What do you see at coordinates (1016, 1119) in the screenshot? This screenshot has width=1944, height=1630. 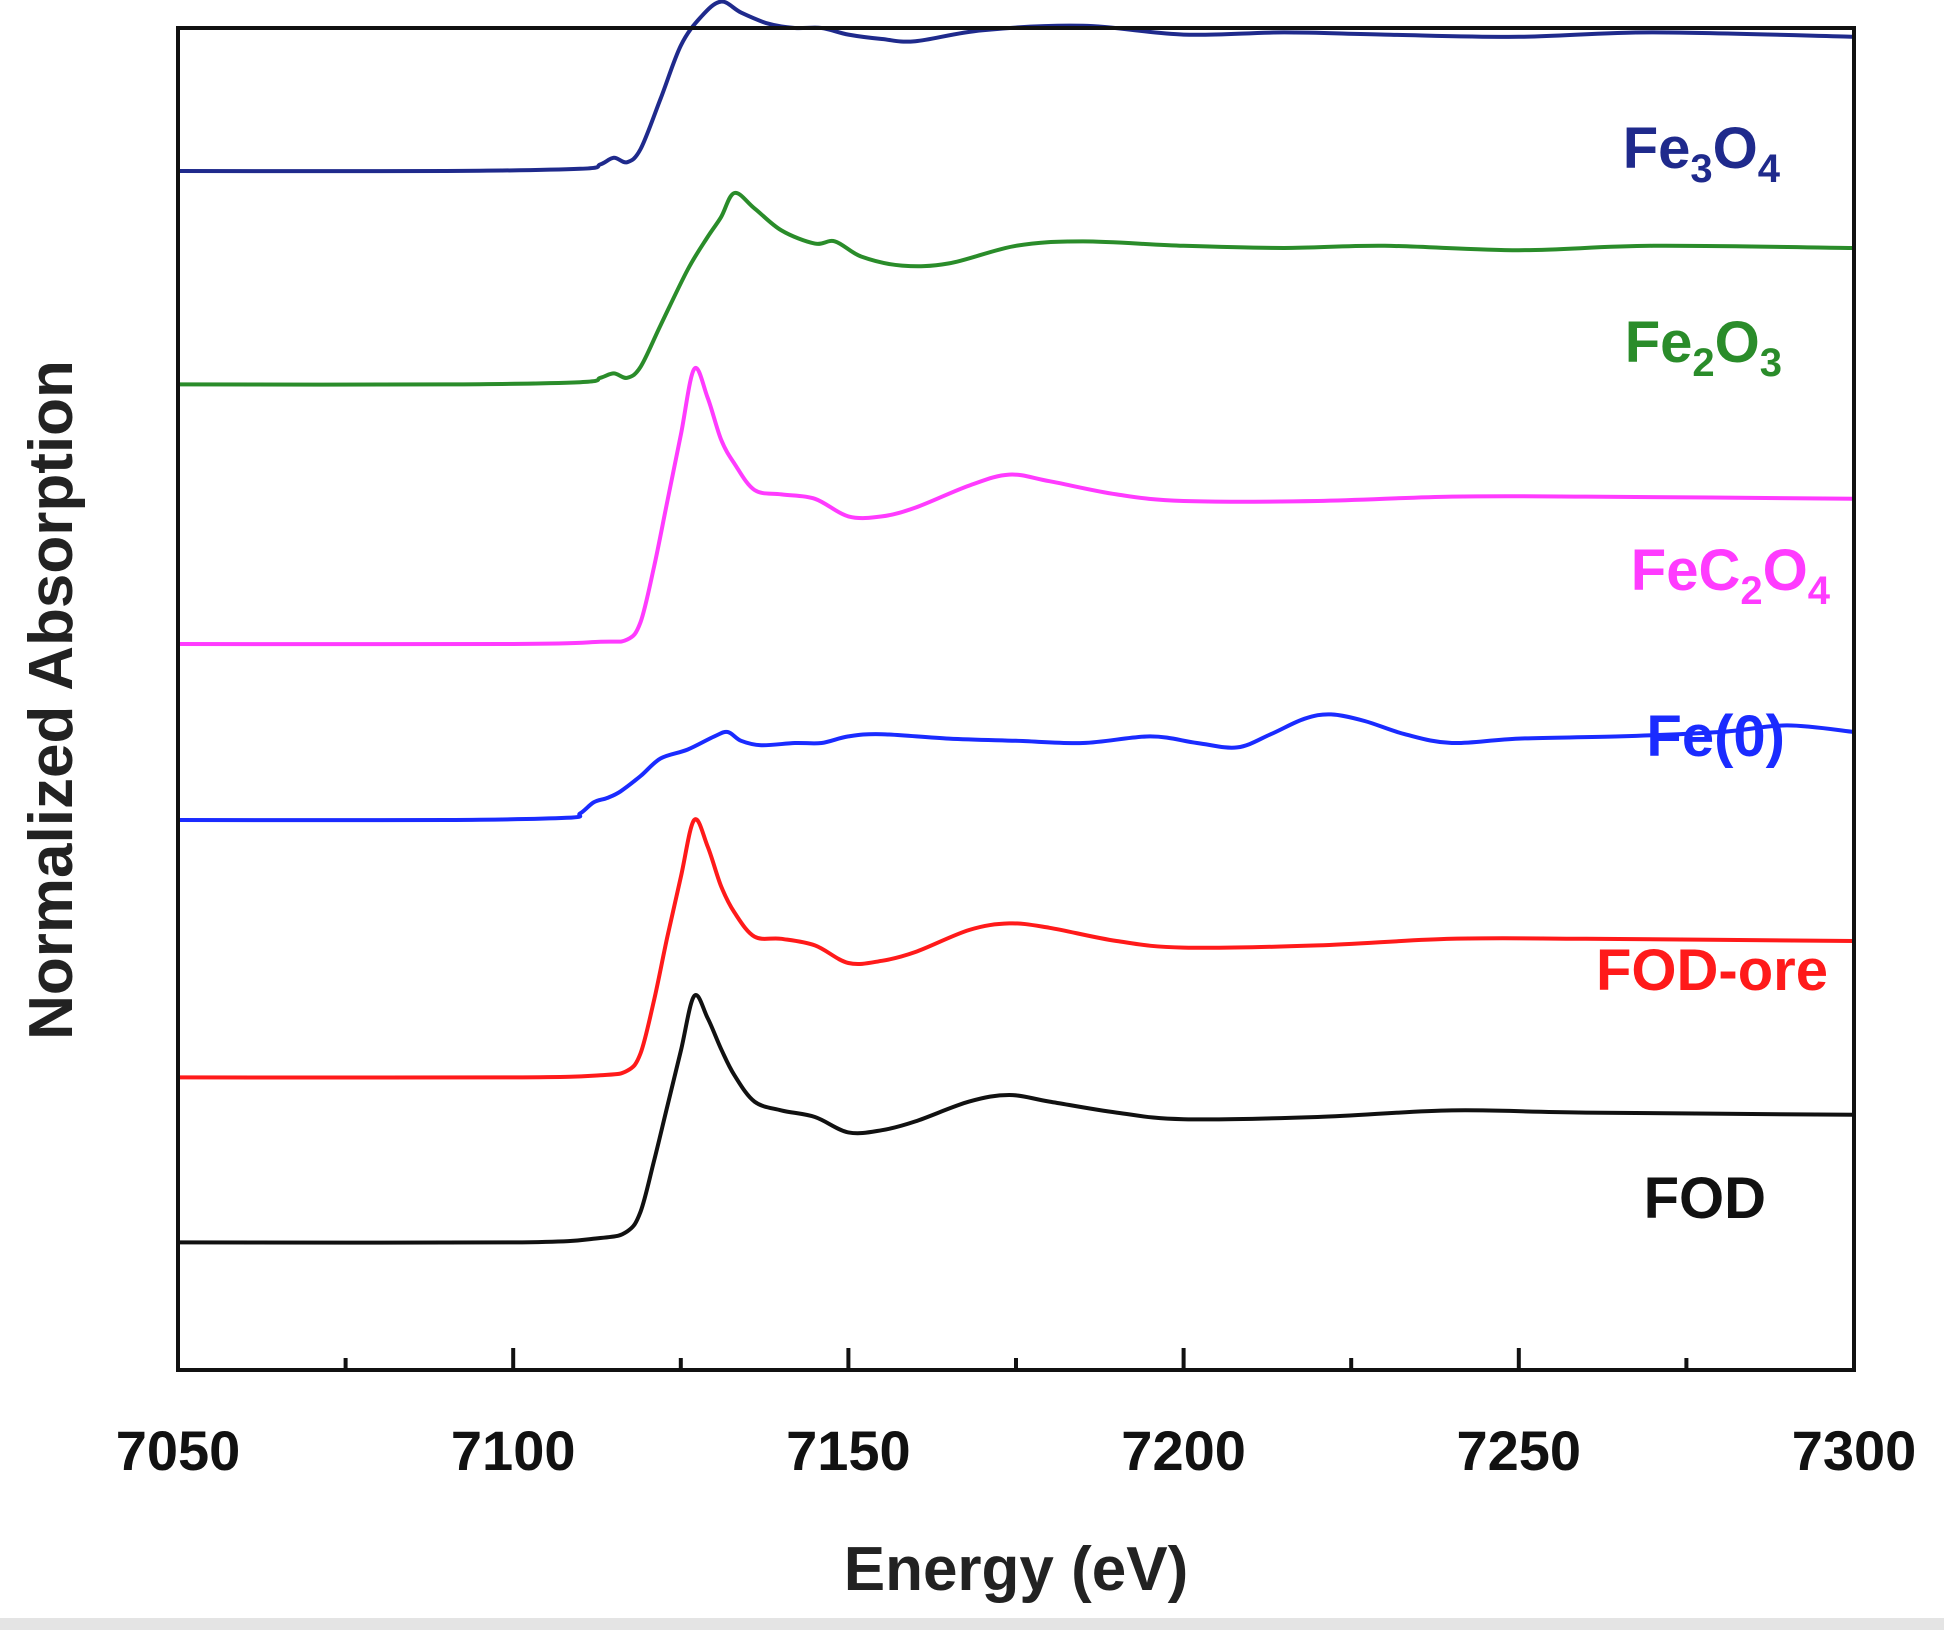 I see `series-line-fod` at bounding box center [1016, 1119].